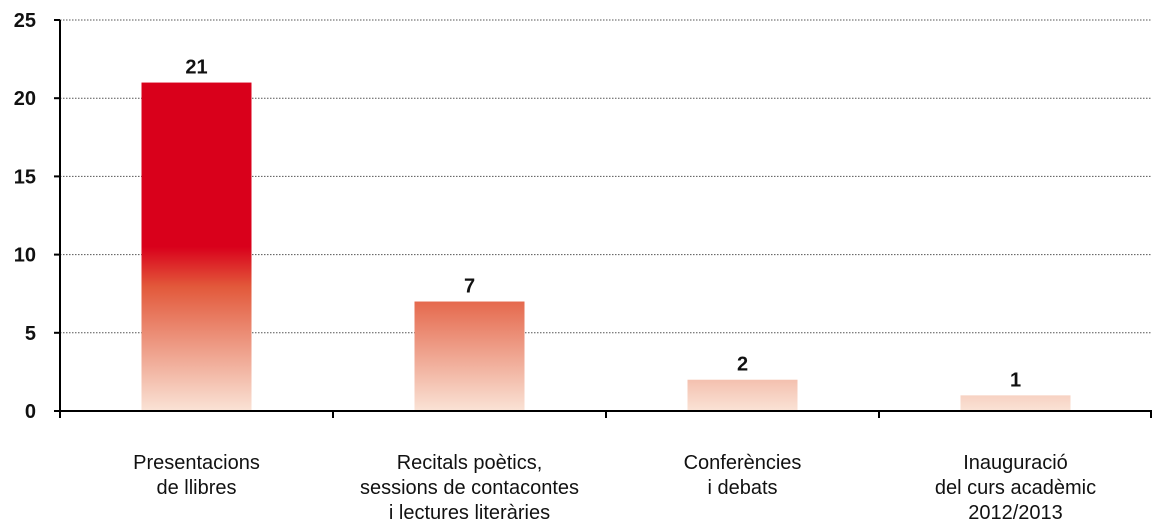 This screenshot has width=1152, height=524. What do you see at coordinates (742, 365) in the screenshot?
I see `data-label: 2` at bounding box center [742, 365].